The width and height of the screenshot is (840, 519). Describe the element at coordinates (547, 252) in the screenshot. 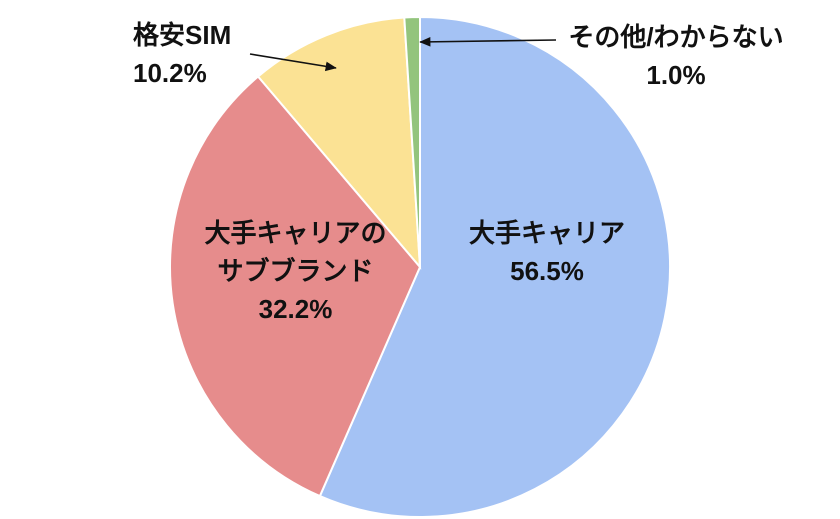

I see `label-major-carrier: 大手キャリア 56.5%` at that location.